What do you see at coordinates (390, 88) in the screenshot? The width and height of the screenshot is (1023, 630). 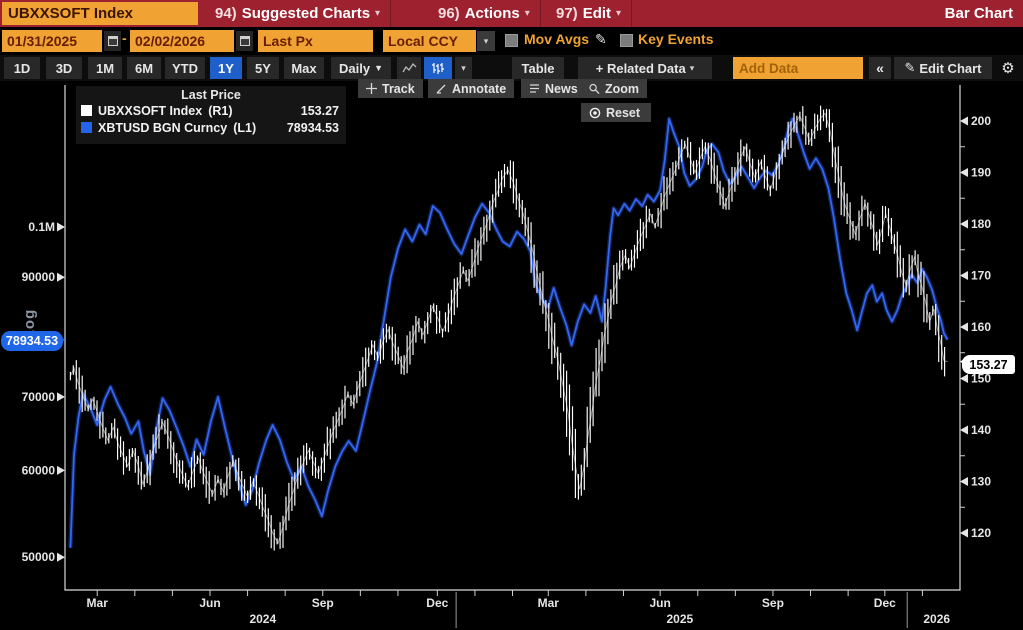 I see `track-button: Track` at bounding box center [390, 88].